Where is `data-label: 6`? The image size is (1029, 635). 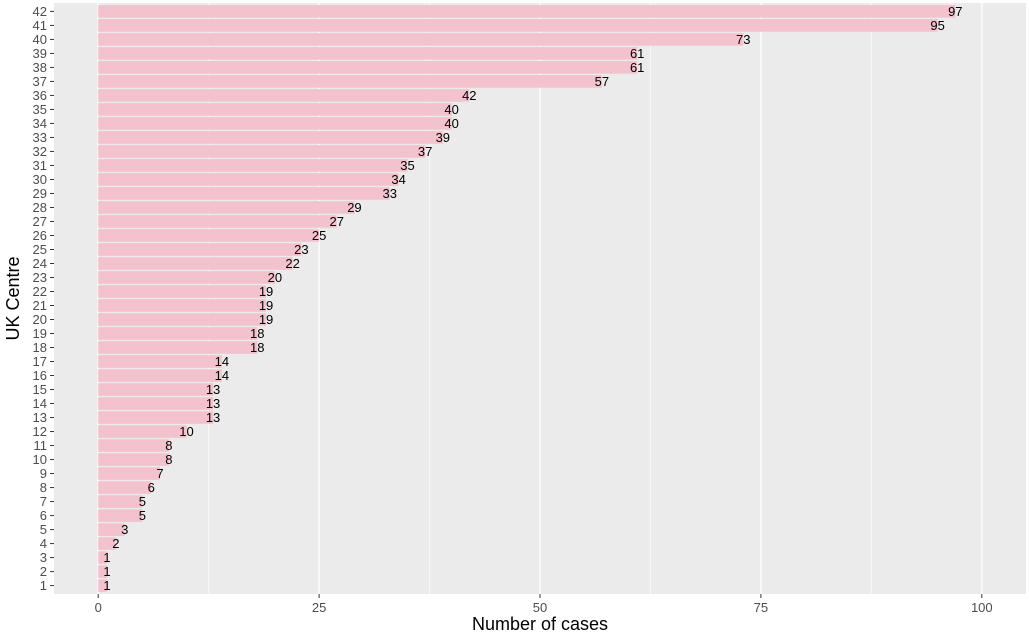
data-label: 6 is located at coordinates (151, 487).